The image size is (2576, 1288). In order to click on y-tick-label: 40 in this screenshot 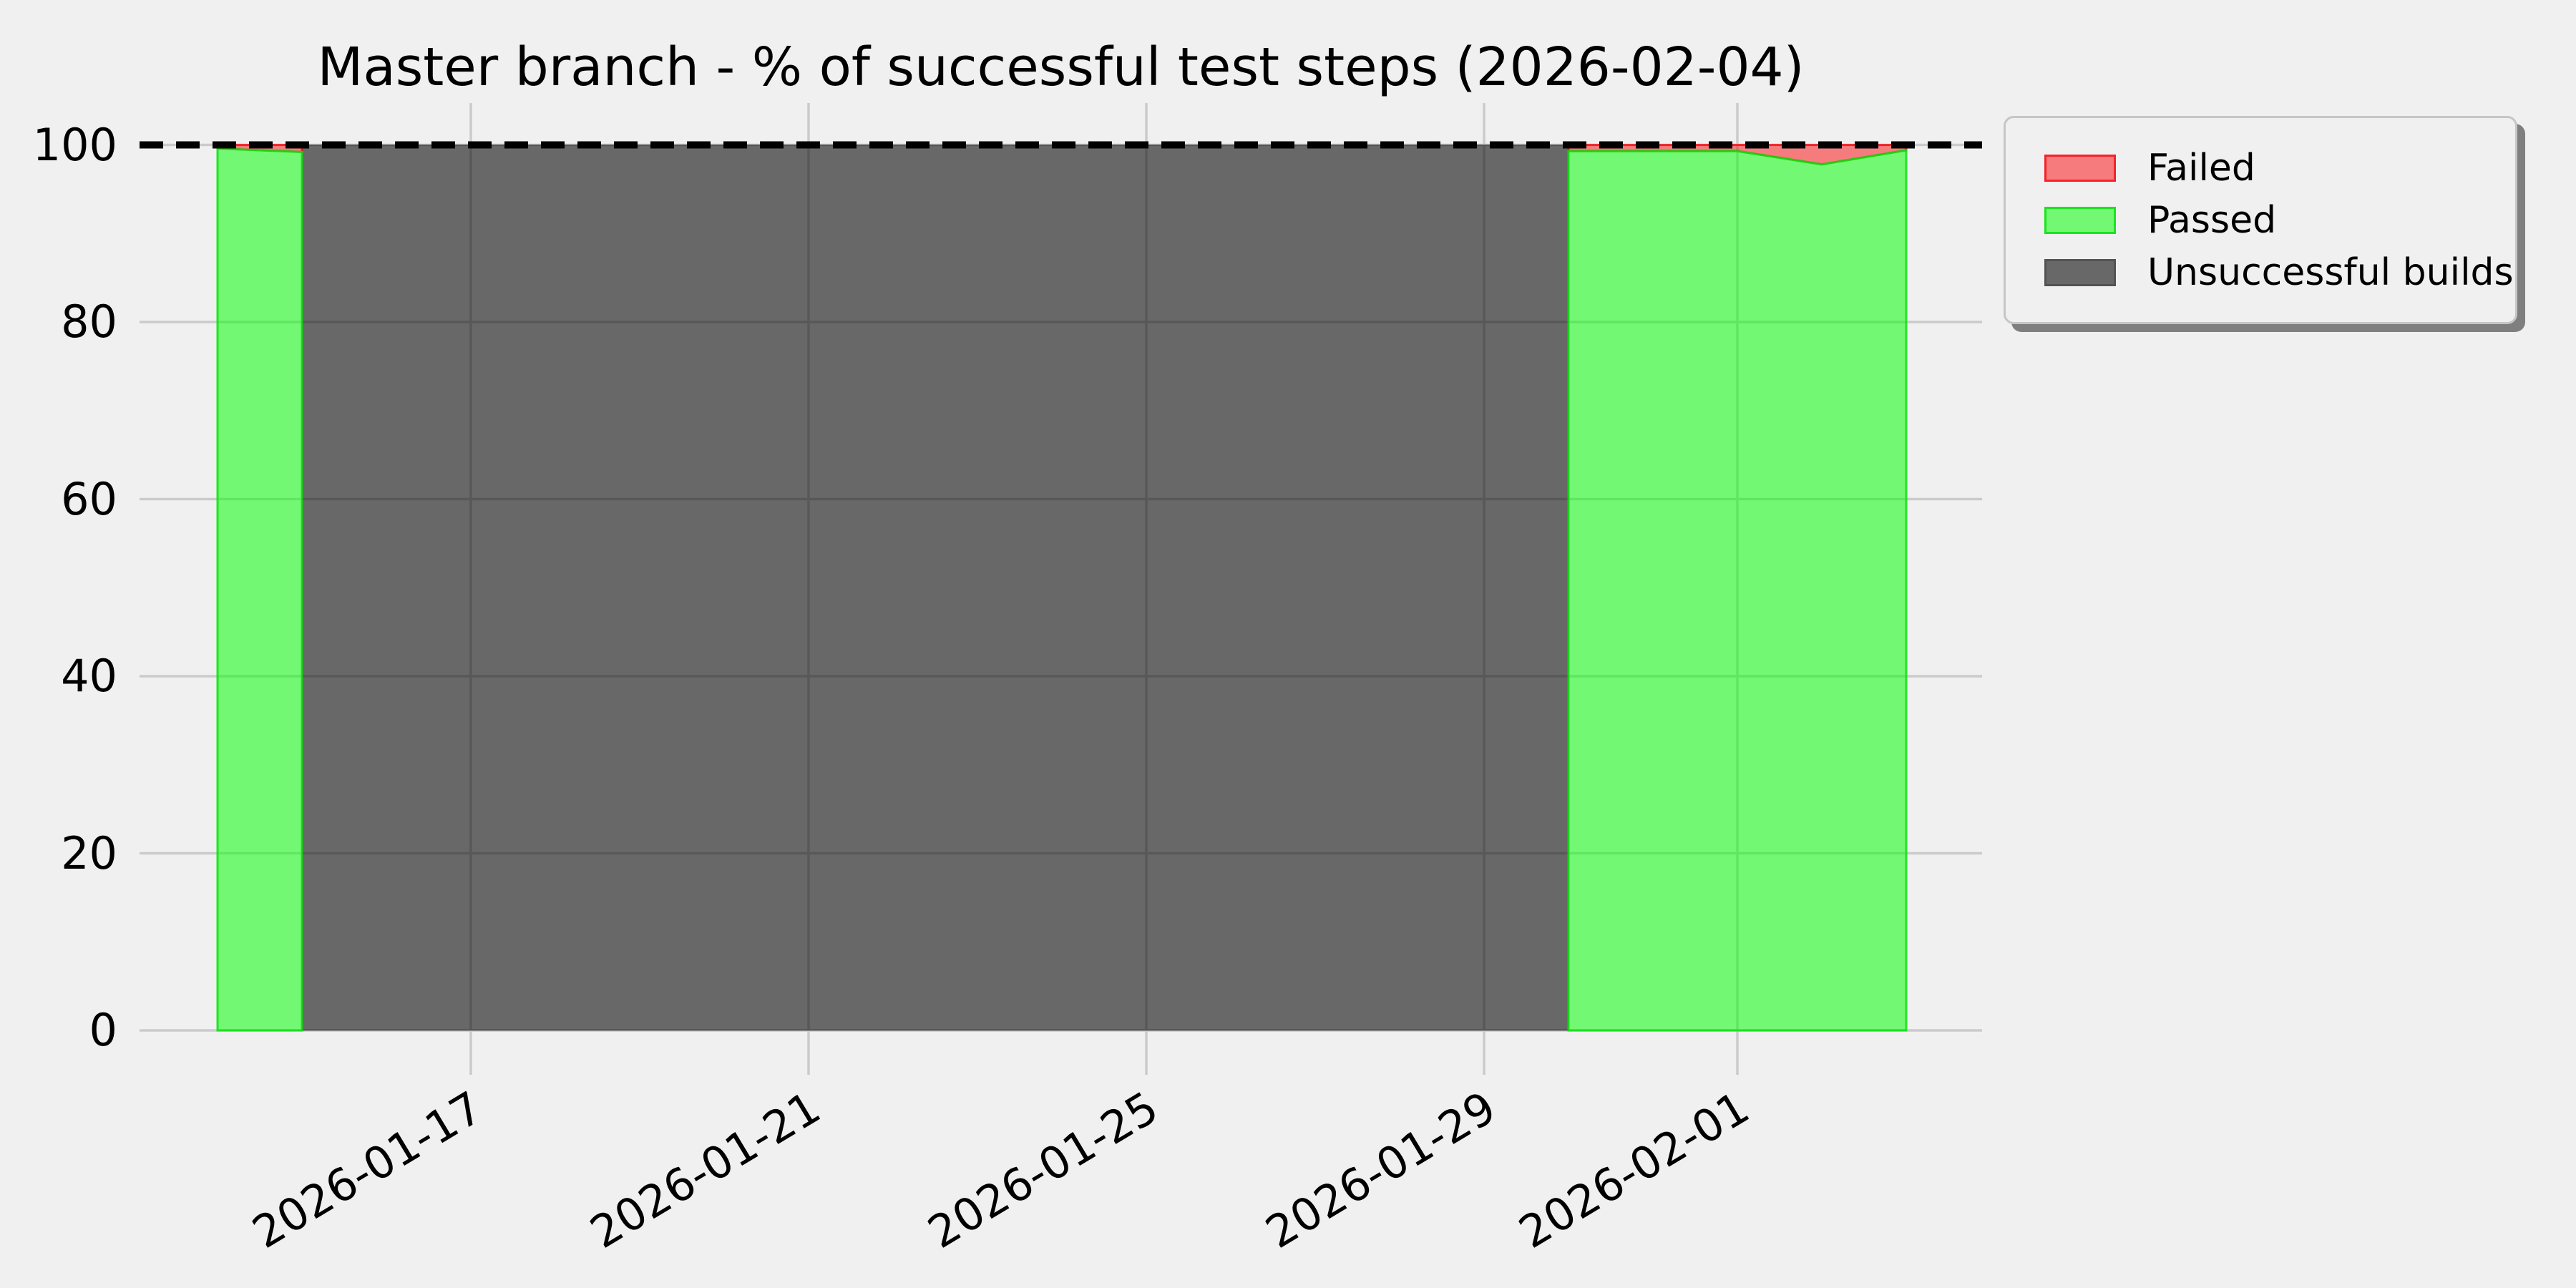, I will do `click(89, 676)`.